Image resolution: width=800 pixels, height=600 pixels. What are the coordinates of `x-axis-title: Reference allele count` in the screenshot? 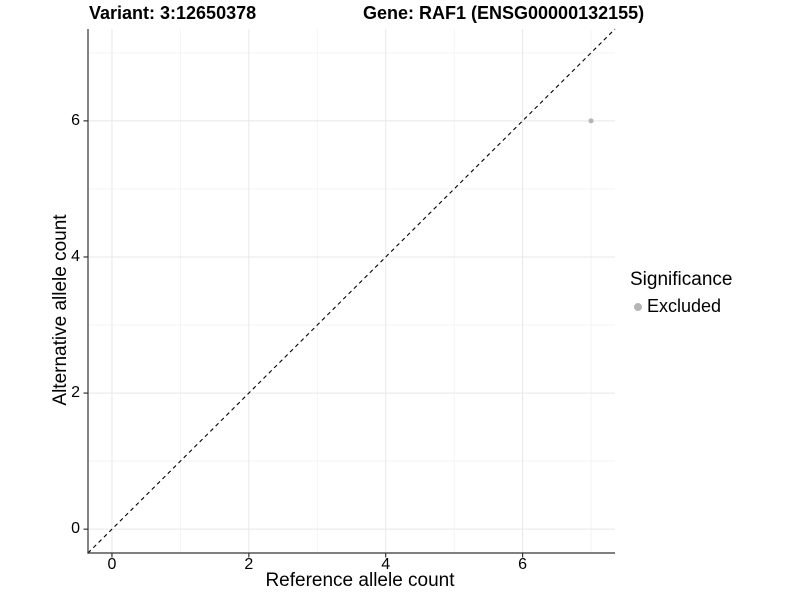 It's located at (360, 580).